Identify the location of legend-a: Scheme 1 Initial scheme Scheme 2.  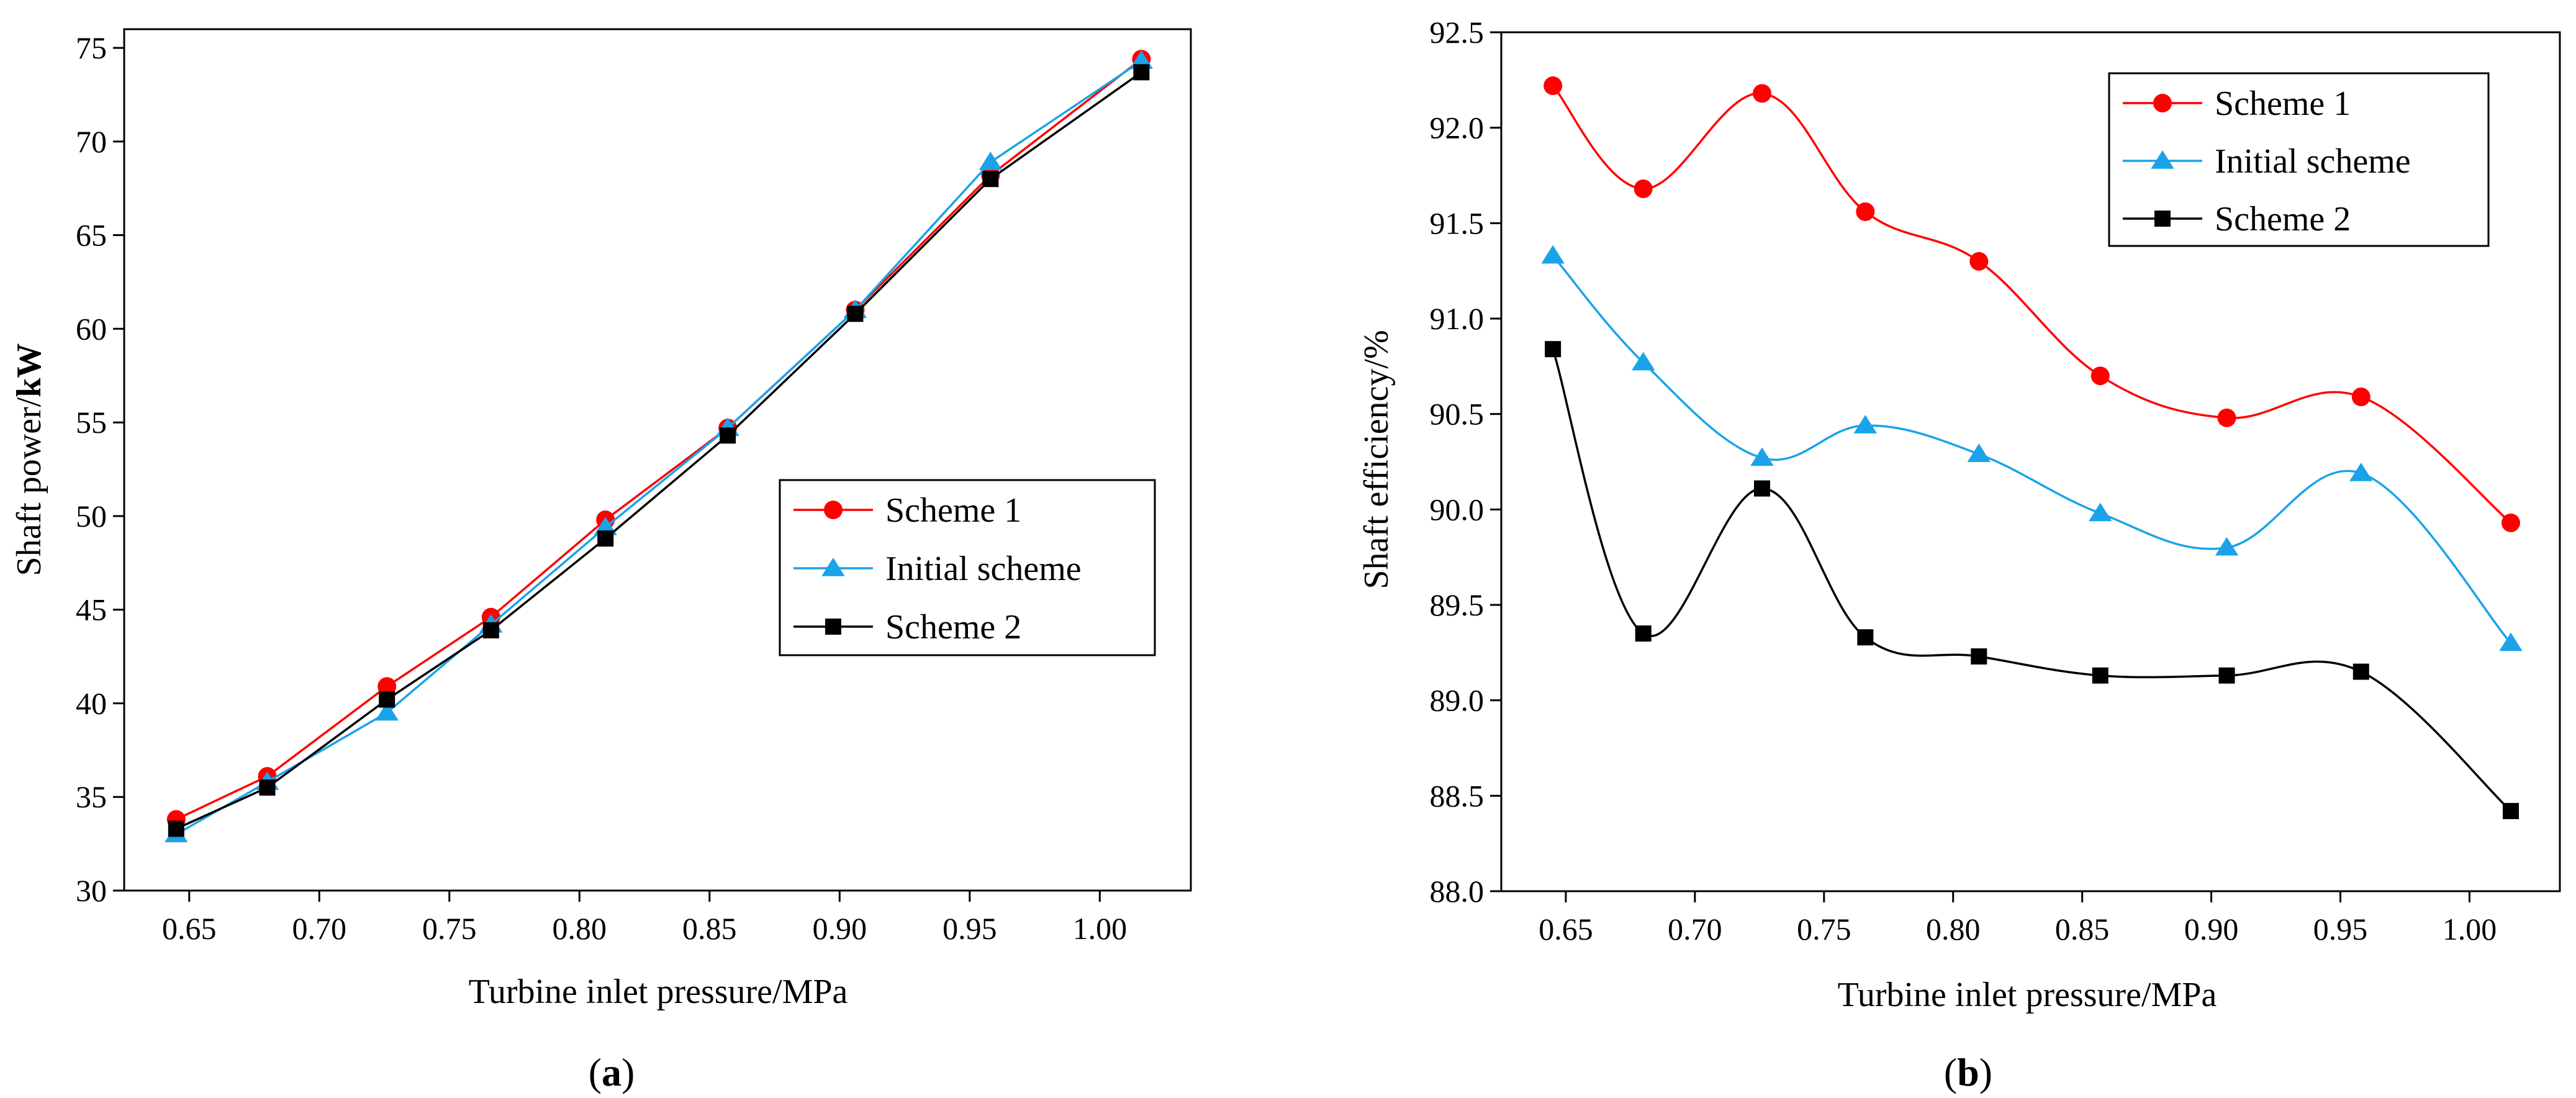
(967, 567).